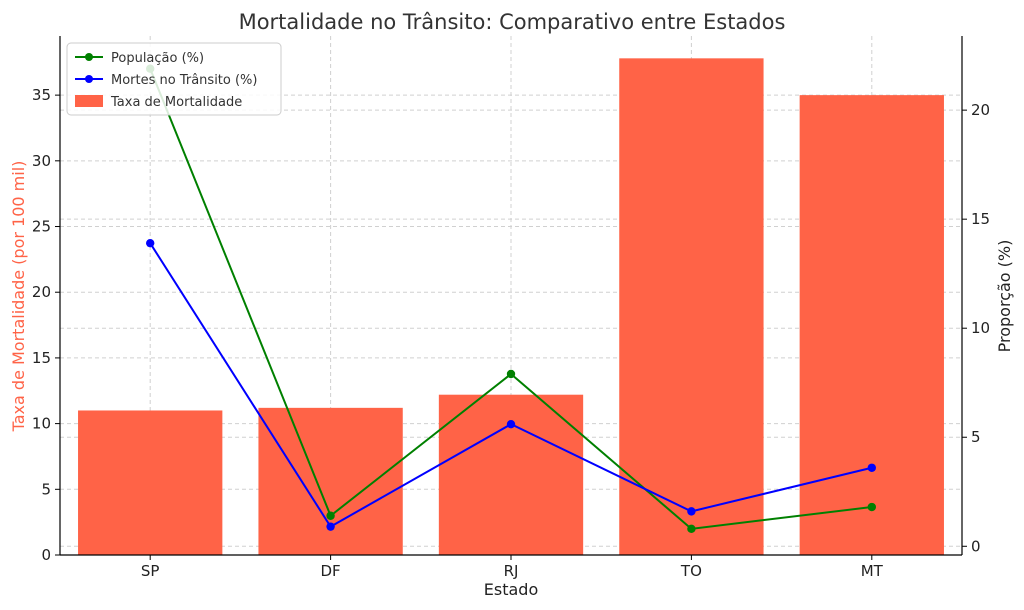 This screenshot has height=610, width=1024. What do you see at coordinates (691, 307) in the screenshot?
I see `bar-to` at bounding box center [691, 307].